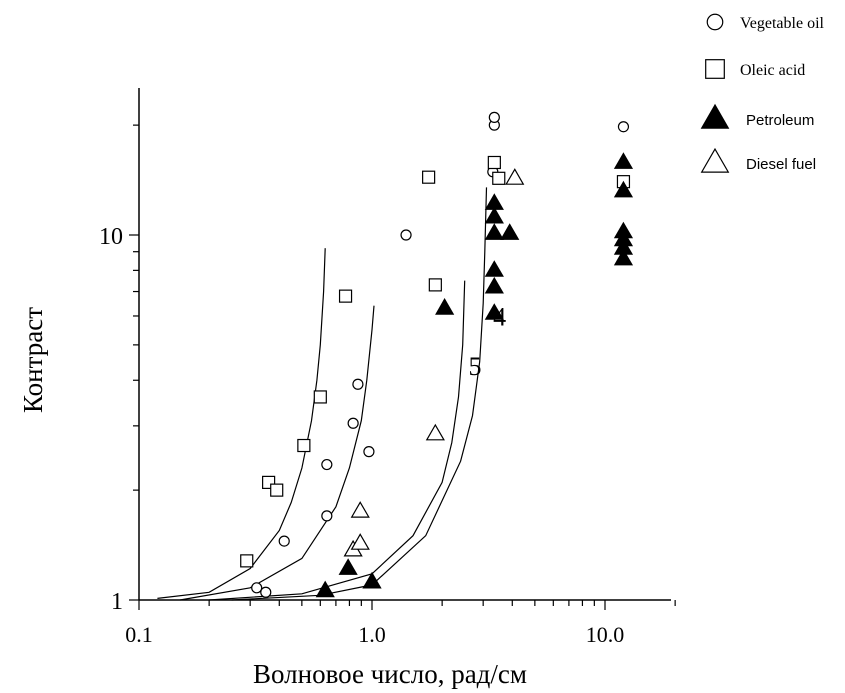 This screenshot has width=845, height=693. Describe the element at coordinates (605, 634) in the screenshot. I see `x-tick-label: 10.0` at that location.